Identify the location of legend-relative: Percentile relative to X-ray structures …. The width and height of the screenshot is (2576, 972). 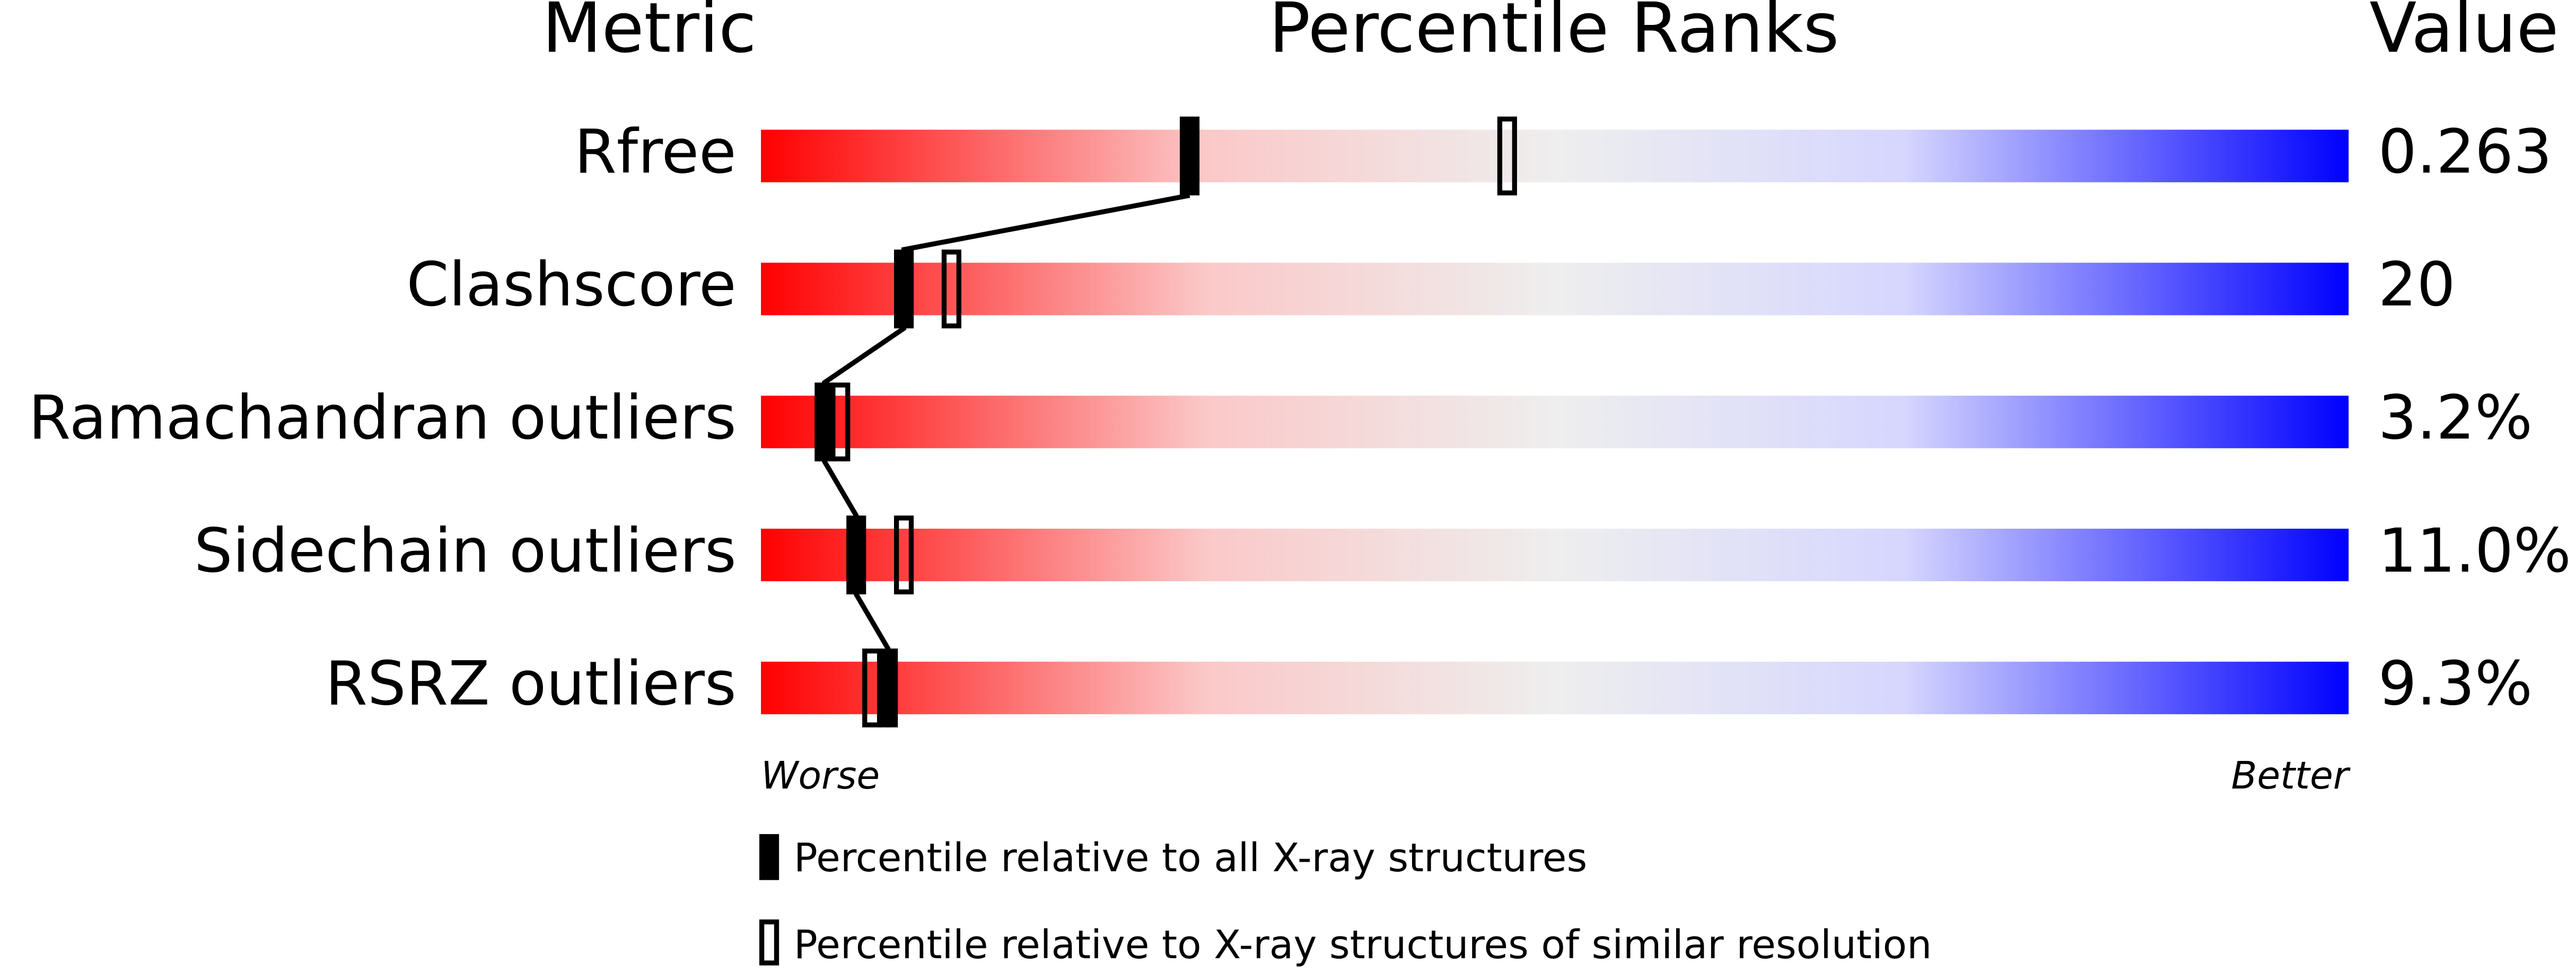
(1363, 945).